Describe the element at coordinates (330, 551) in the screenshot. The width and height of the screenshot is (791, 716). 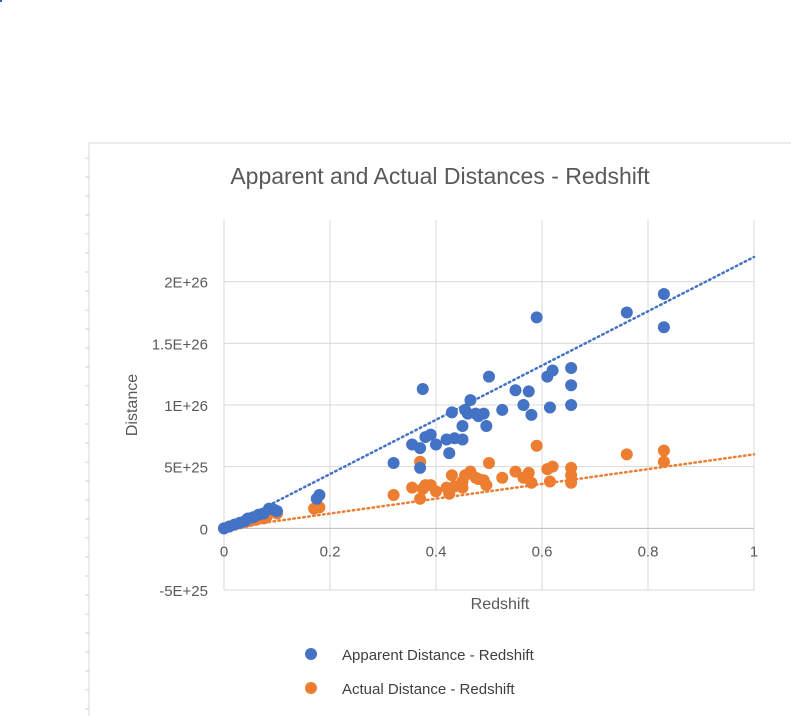
I see `x-tick-label: 0.2` at that location.